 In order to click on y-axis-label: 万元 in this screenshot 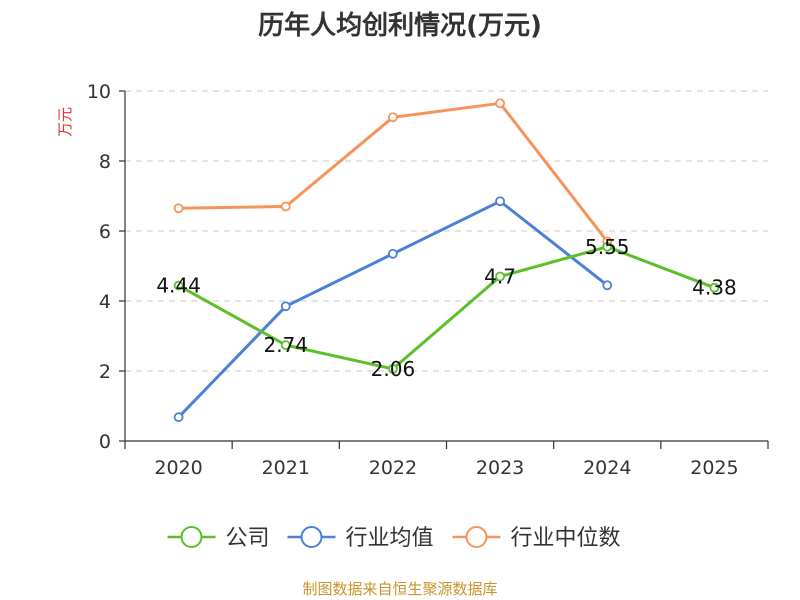, I will do `click(65, 122)`.